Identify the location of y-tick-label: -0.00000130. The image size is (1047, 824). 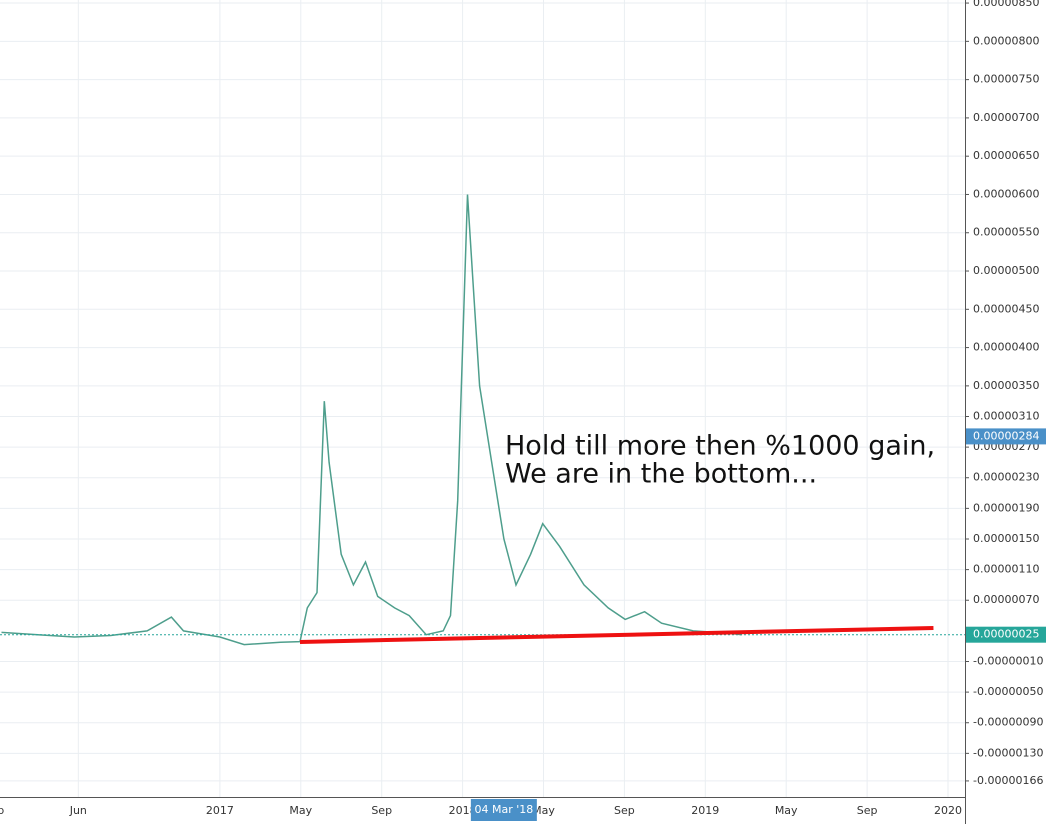
(1008, 752).